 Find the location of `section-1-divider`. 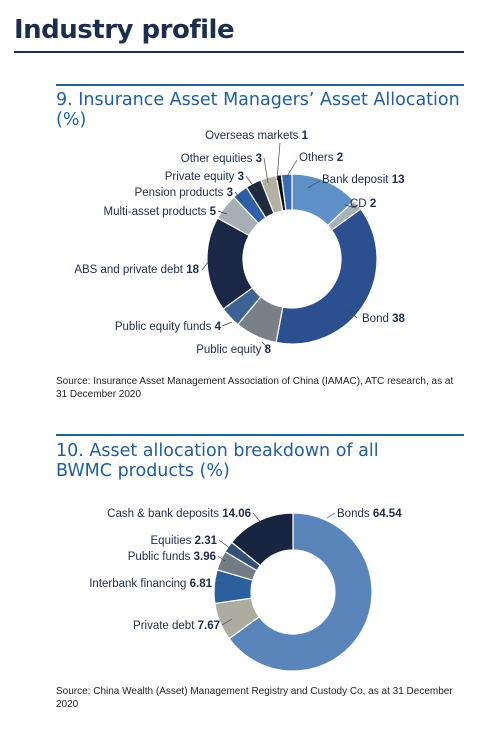

section-1-divider is located at coordinates (260, 85).